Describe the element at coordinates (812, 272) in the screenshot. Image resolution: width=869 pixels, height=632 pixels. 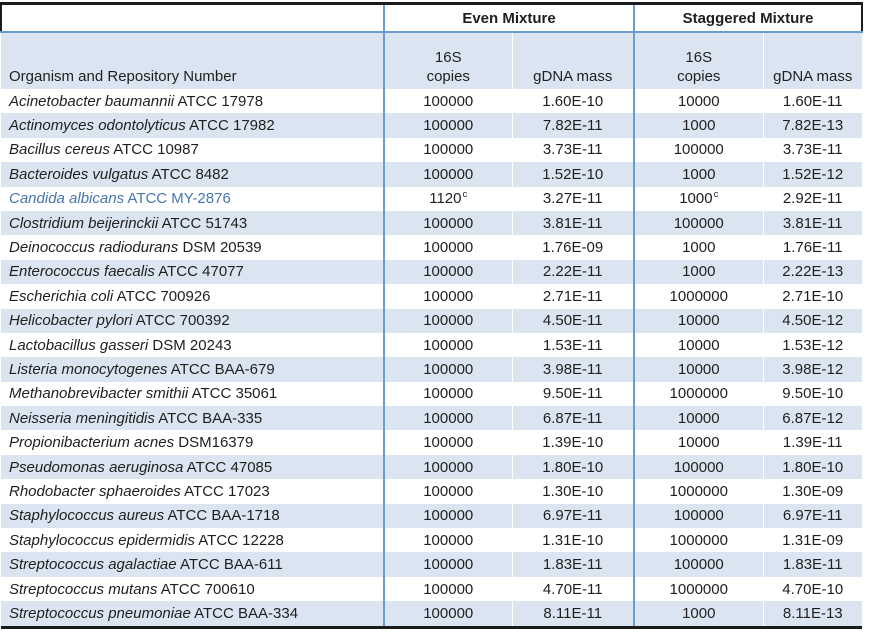
I see `staggered-gdna-mass-cell: 2.22E-13` at that location.